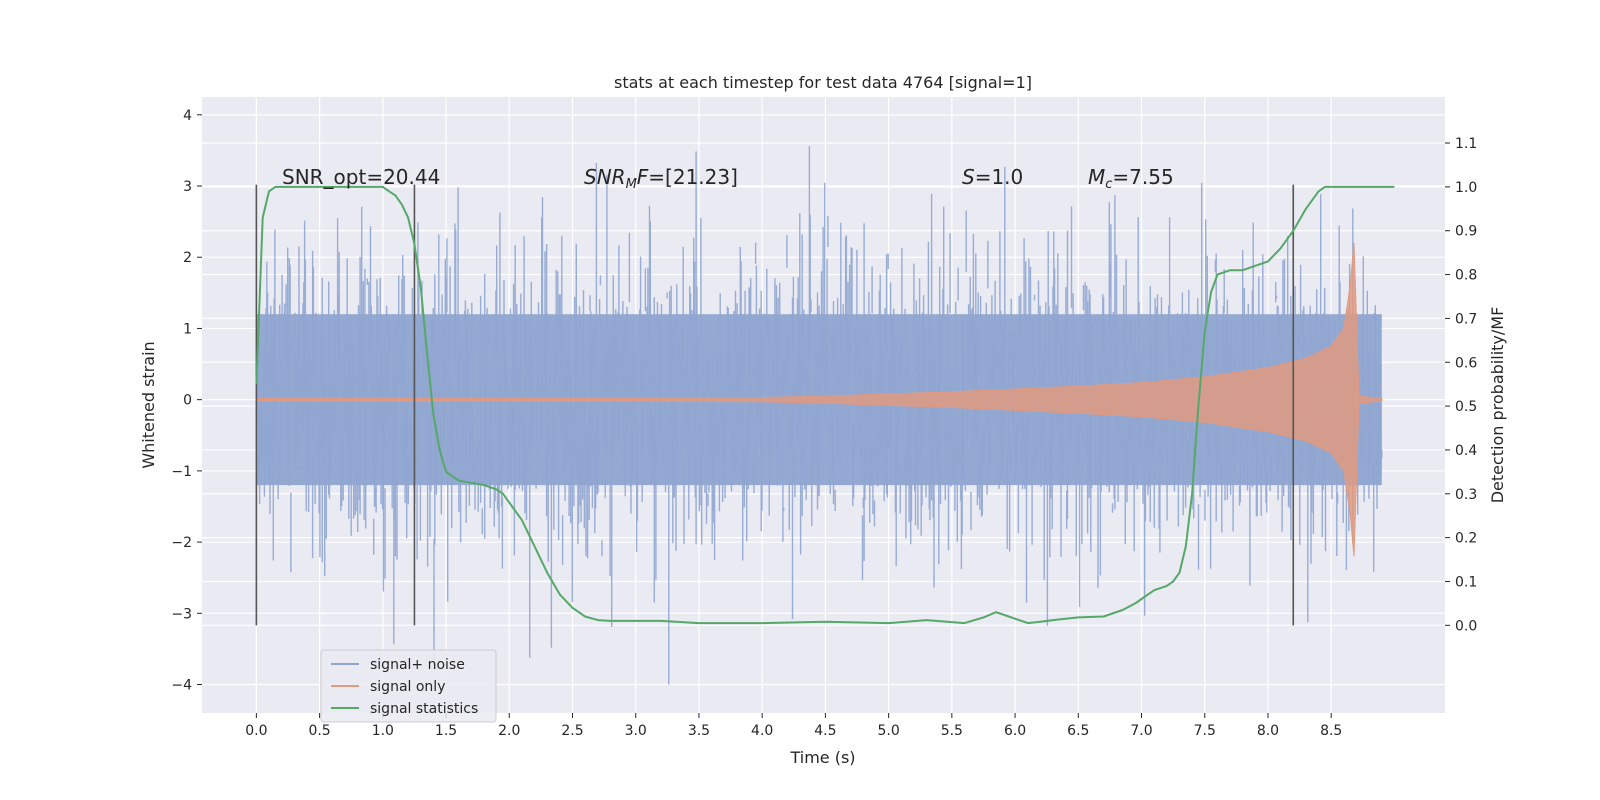 This screenshot has height=800, width=1600. I want to click on snr-opt-annotation: SNR_opt=20.44, so click(361, 177).